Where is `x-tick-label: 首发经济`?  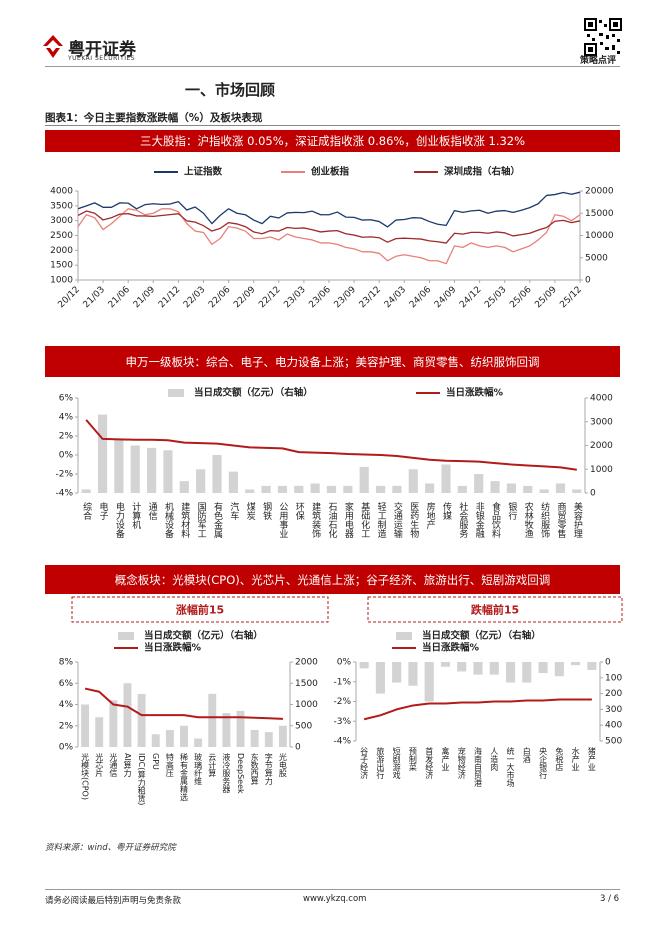 x-tick-label: 首发经济 is located at coordinates (429, 763).